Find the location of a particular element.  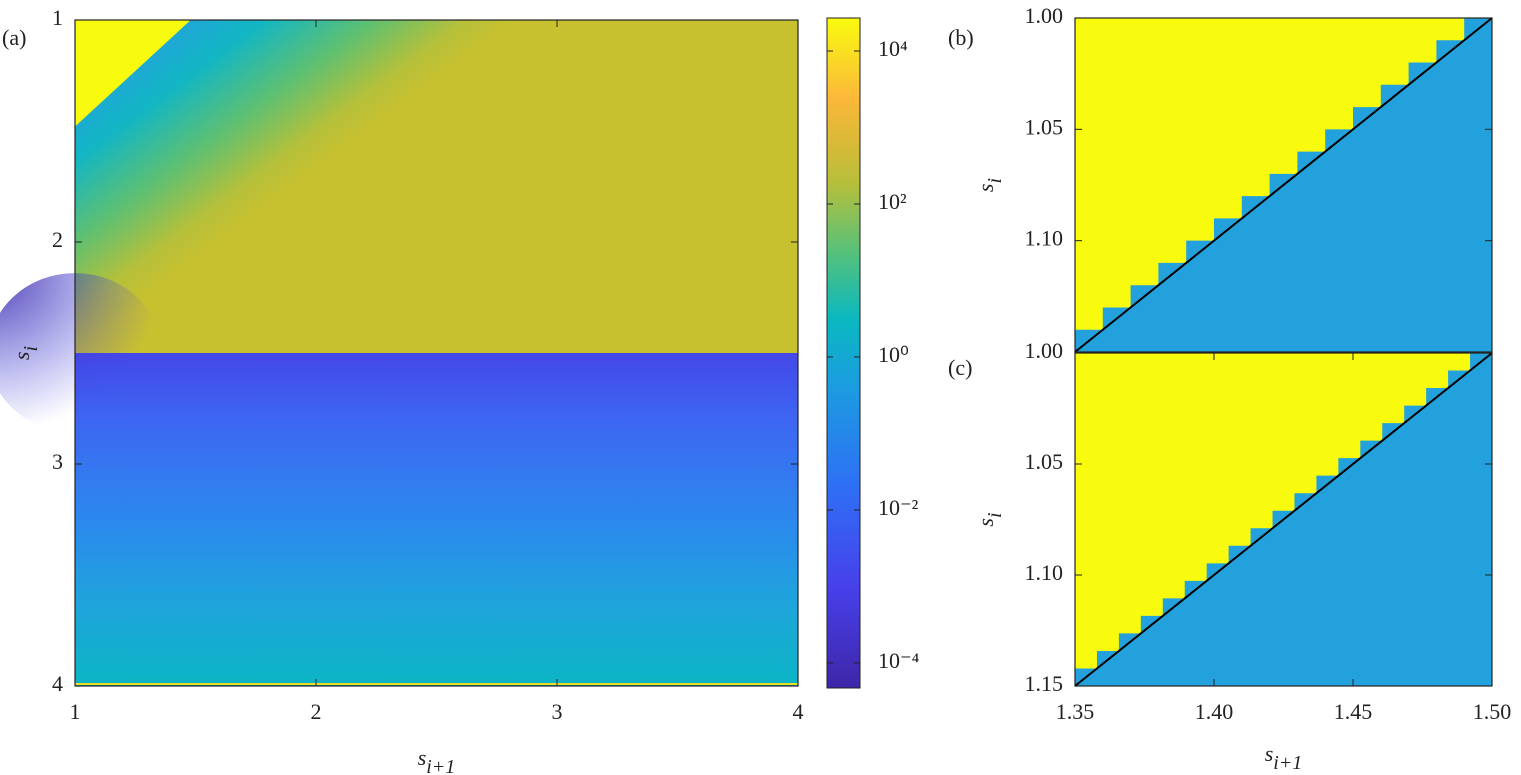

colorbar-tick-label: 10⁰ is located at coordinates (893, 354).